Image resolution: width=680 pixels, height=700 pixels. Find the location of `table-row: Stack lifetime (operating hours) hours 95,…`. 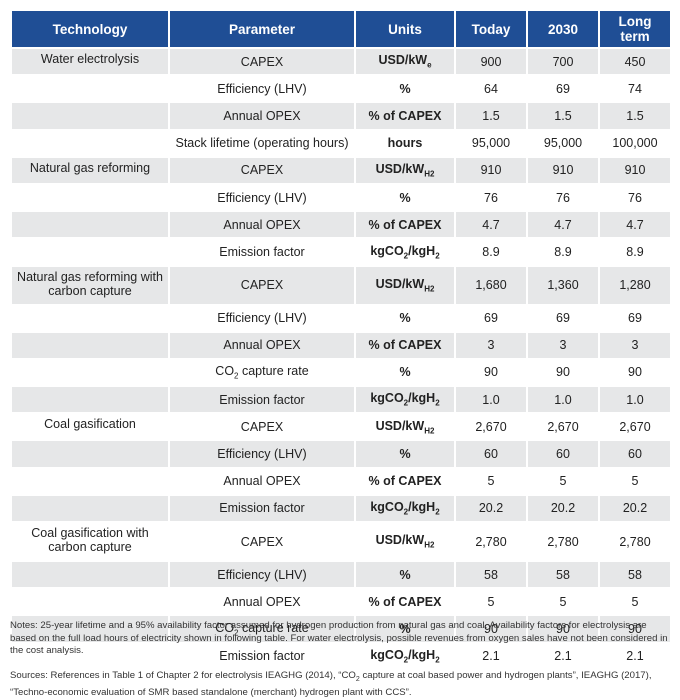

table-row: Stack lifetime (operating hours) hours 95,… is located at coordinates (341, 143).